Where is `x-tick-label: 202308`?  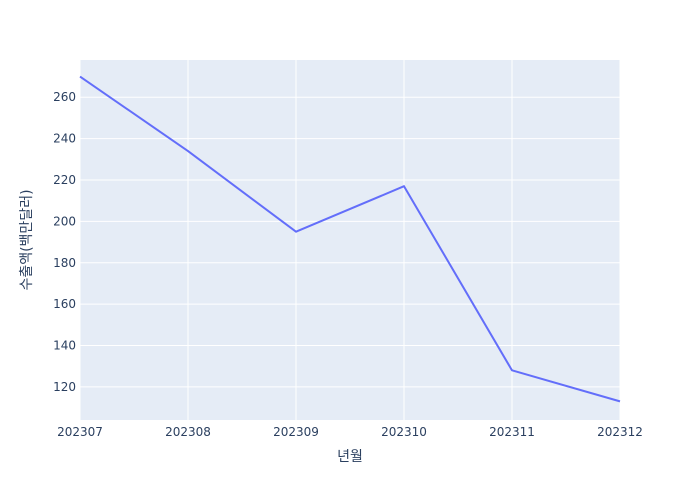
x-tick-label: 202308 is located at coordinates (188, 432).